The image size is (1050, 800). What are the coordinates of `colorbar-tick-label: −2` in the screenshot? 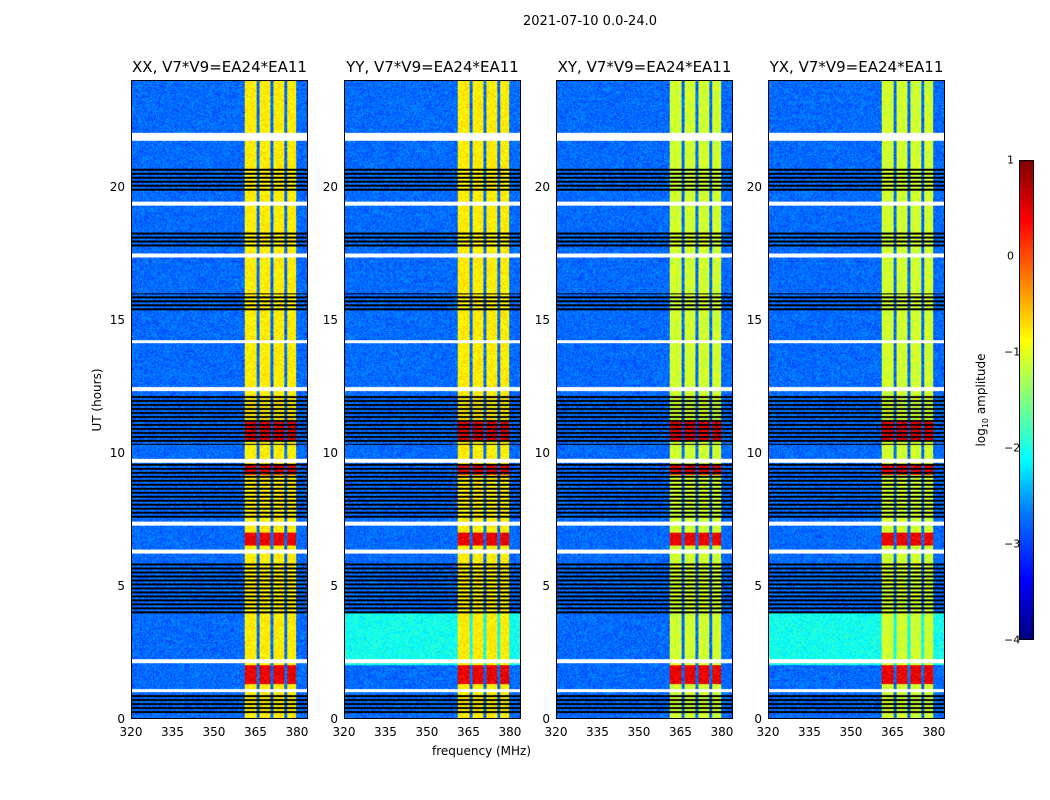 It's located at (1012, 448).